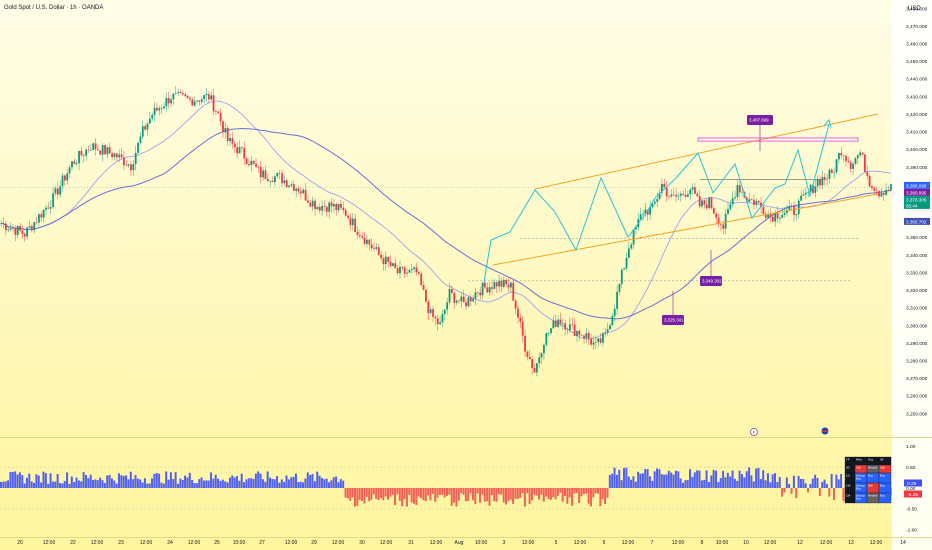  Describe the element at coordinates (685, 229) in the screenshot. I see `channel-lower-line` at that location.